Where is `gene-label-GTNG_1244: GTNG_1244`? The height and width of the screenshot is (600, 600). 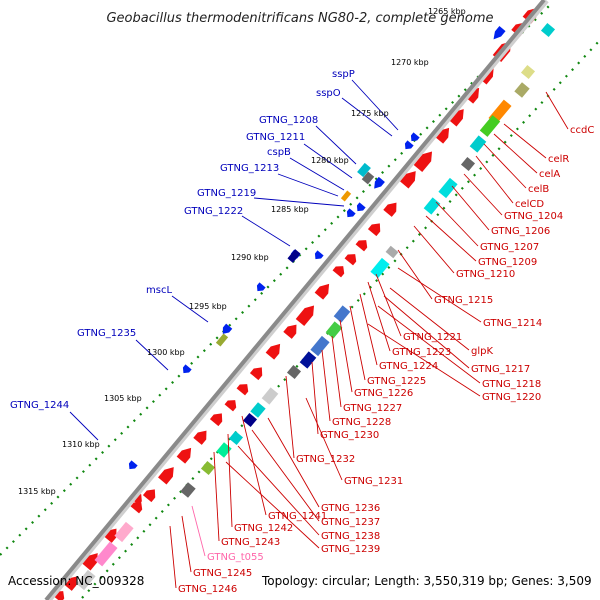 gene-label-GTNG_1244: GTNG_1244 is located at coordinates (39, 405).